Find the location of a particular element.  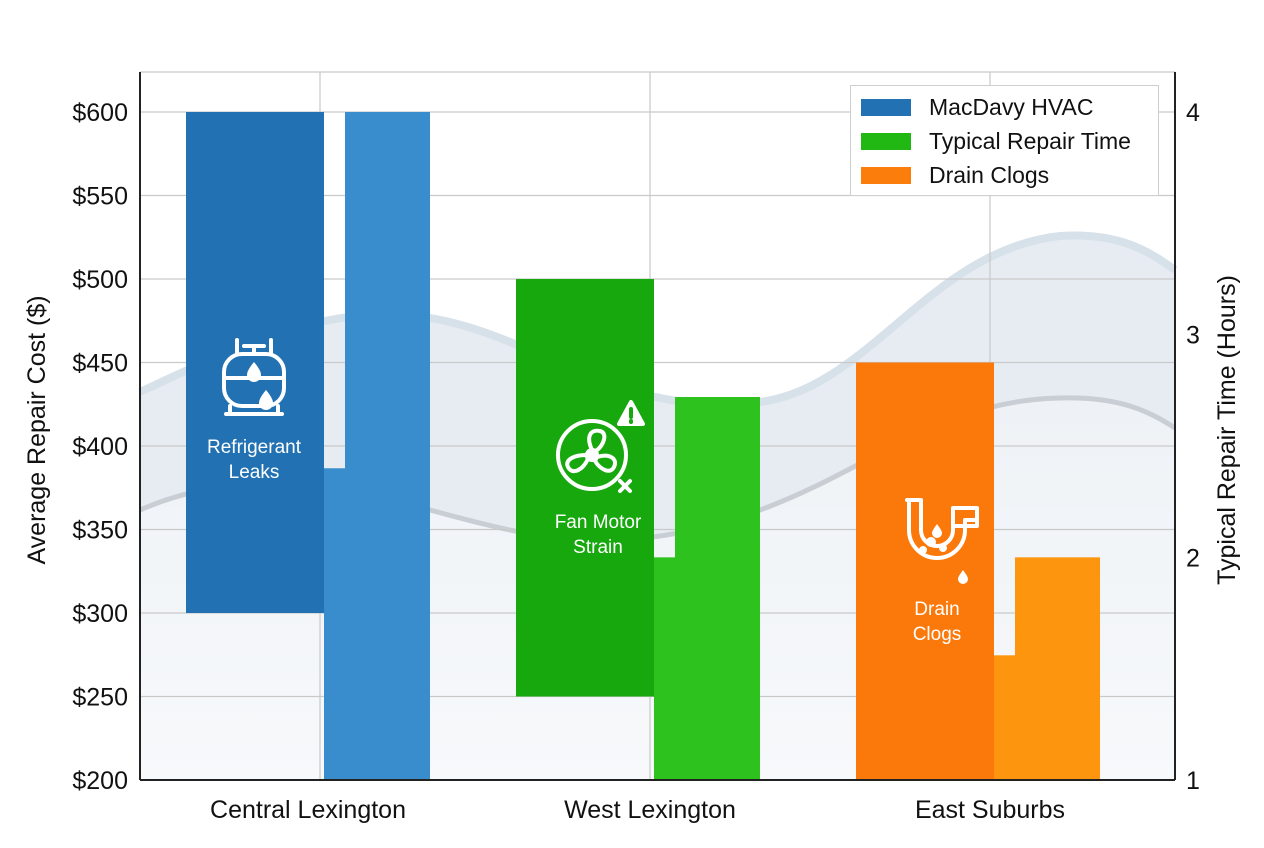

fan-warning-icon is located at coordinates (600, 446).